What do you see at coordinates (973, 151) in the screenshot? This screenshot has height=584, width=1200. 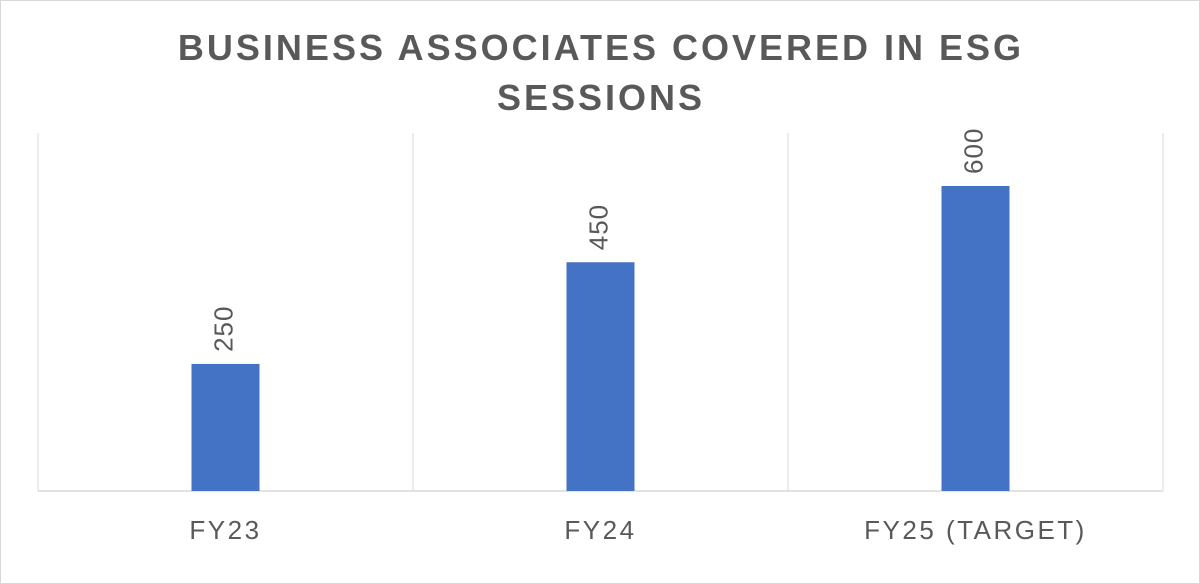 I see `value-label: 600` at bounding box center [973, 151].